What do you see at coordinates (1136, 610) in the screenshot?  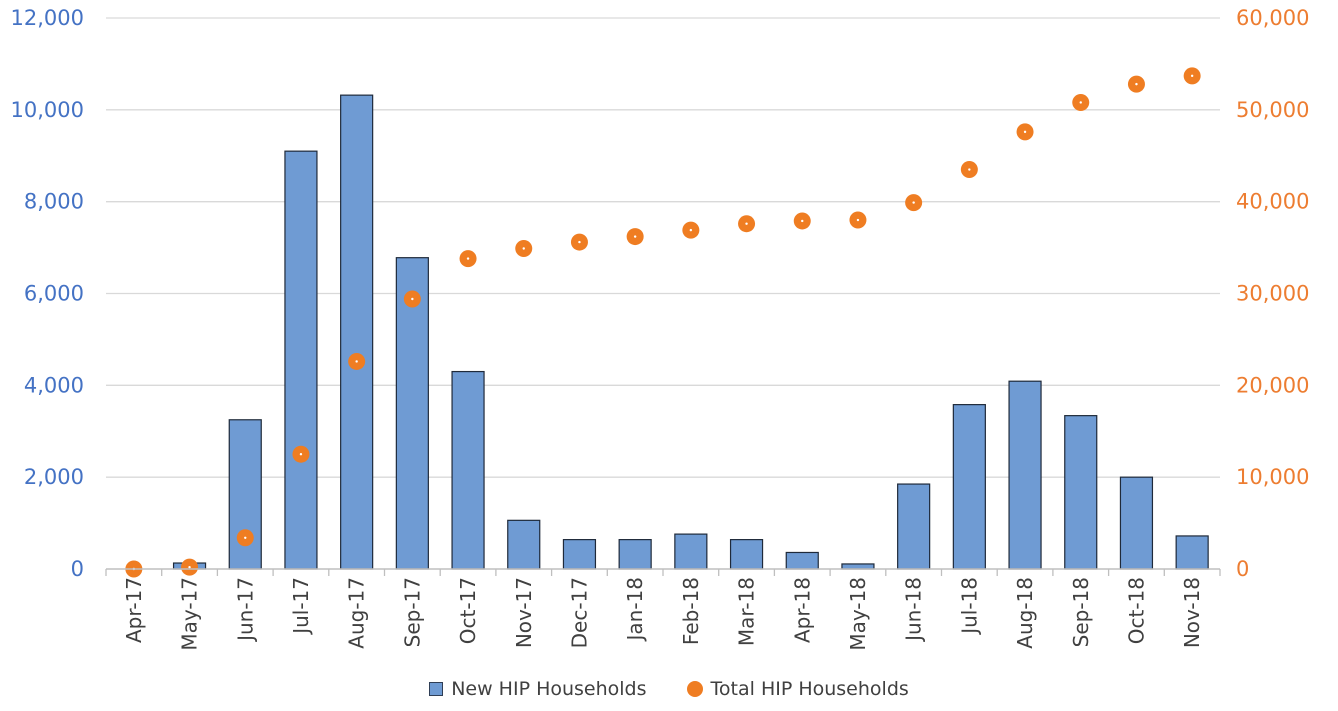 I see `x-tick-label: Oct-18` at bounding box center [1136, 610].